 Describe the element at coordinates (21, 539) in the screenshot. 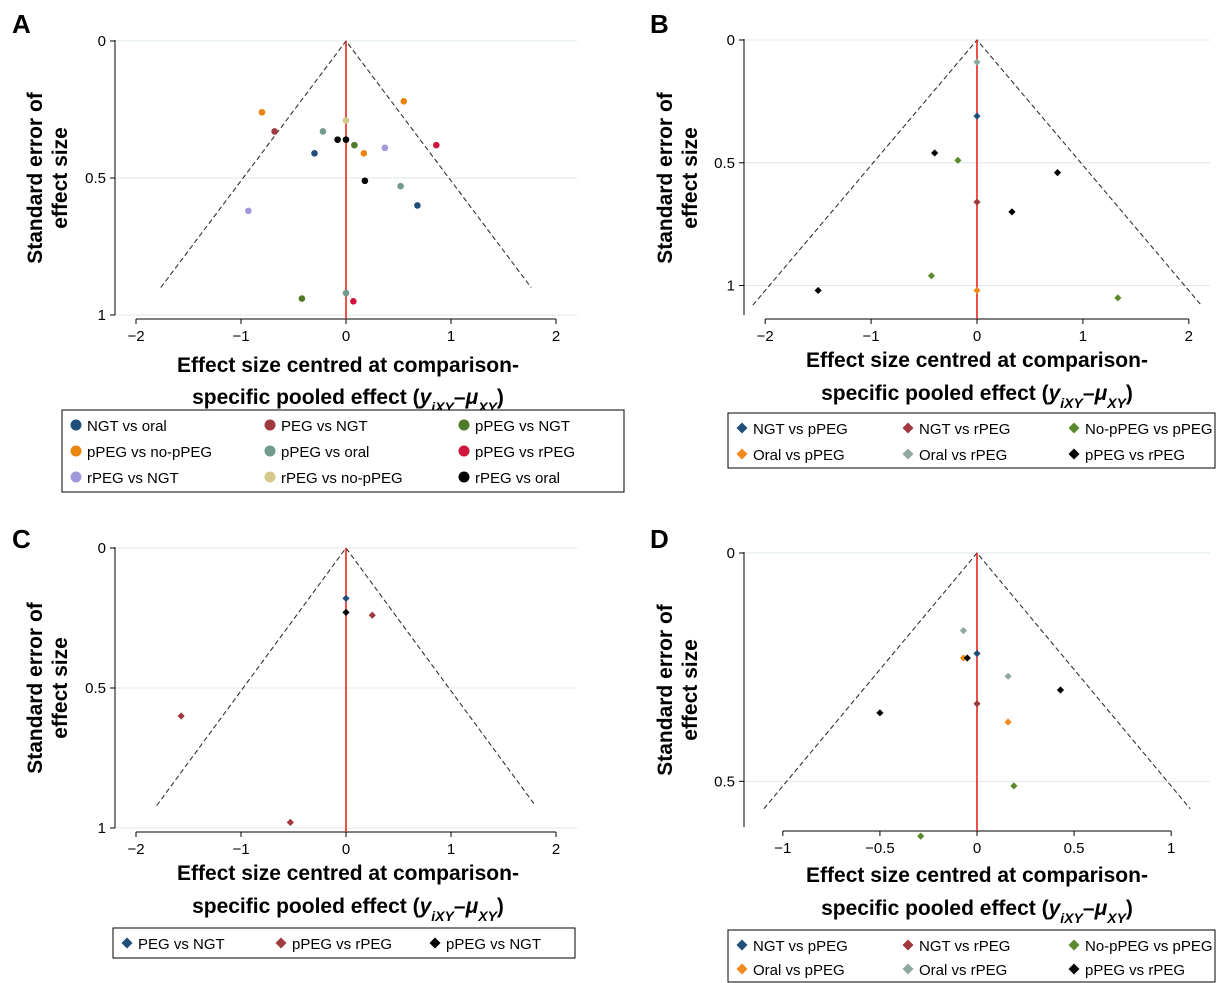

I see `panel-letter: C` at that location.